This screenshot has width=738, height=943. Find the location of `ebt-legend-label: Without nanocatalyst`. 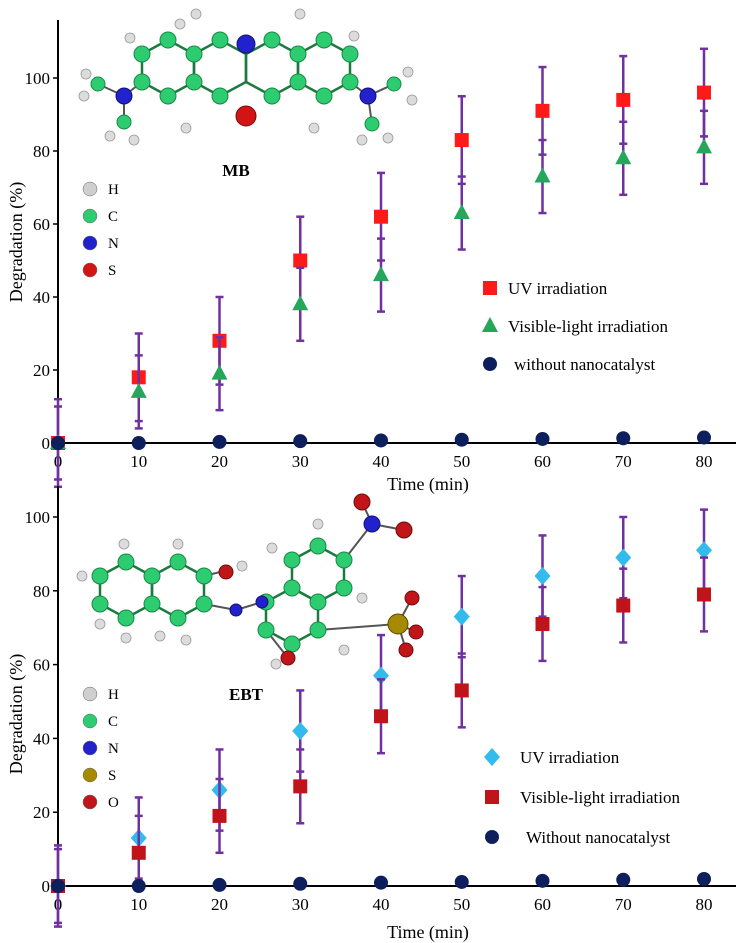

ebt-legend-label: Without nanocatalyst is located at coordinates (598, 837).